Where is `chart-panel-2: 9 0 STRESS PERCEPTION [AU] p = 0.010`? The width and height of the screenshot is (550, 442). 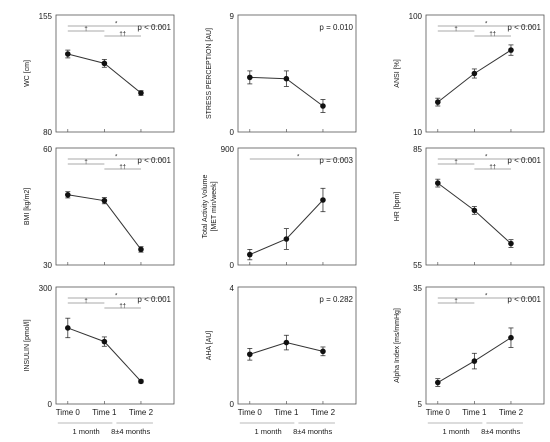
chart-panel-2: 9 0 STRESS PERCEPTION [AU] p = 0.010 is located at coordinates (281, 74).